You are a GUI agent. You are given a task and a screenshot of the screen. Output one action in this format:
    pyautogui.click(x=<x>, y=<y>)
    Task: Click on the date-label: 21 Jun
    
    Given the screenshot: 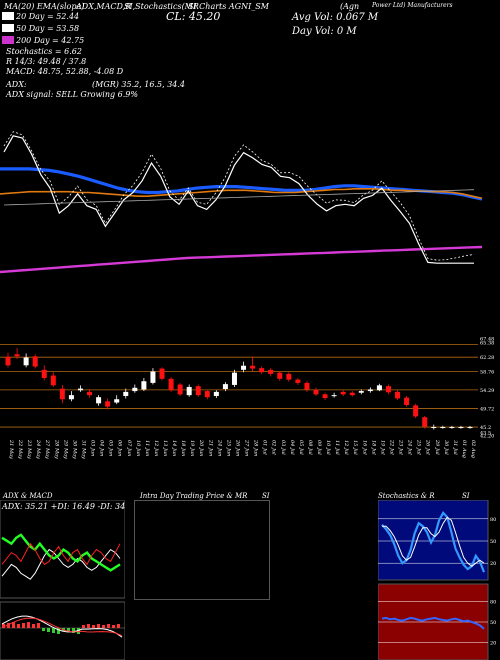 What is the action you would take?
    pyautogui.click(x=210, y=447)
    